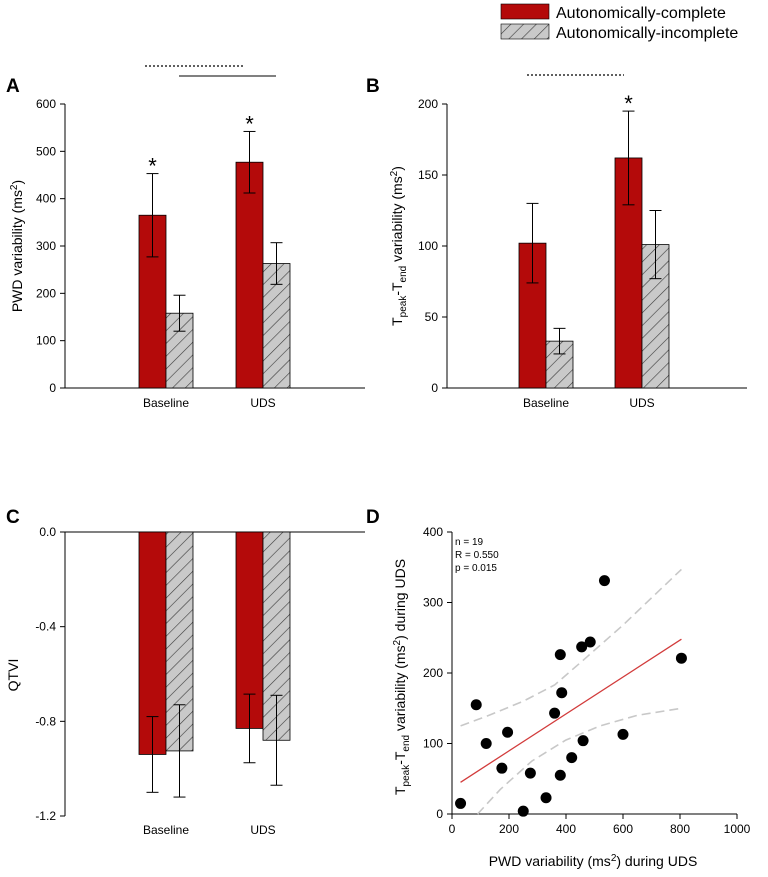 Image resolution: width=768 pixels, height=877 pixels. What do you see at coordinates (46, 341) in the screenshot?
I see `panel-a-y-tick-label: 100` at bounding box center [46, 341].